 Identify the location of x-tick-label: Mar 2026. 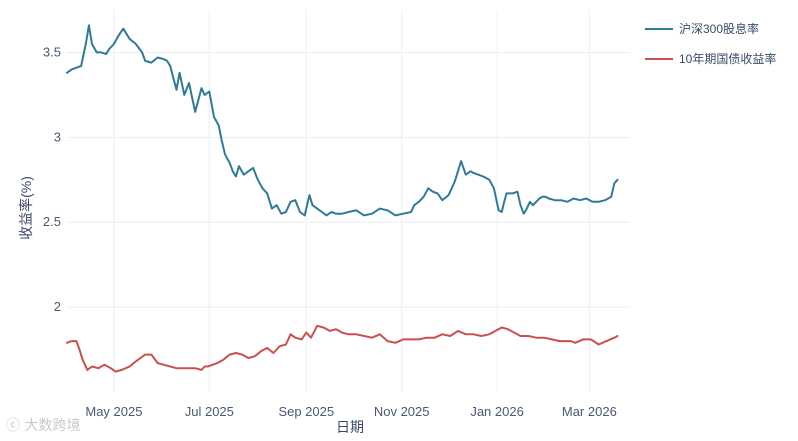
(589, 411).